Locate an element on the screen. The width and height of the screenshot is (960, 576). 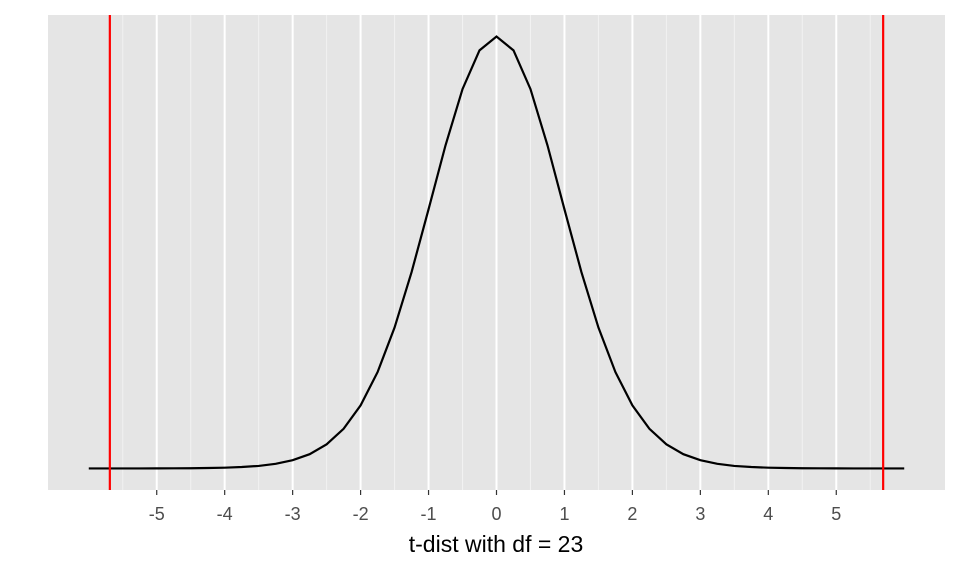
x-tick-label: 0 is located at coordinates (496, 514).